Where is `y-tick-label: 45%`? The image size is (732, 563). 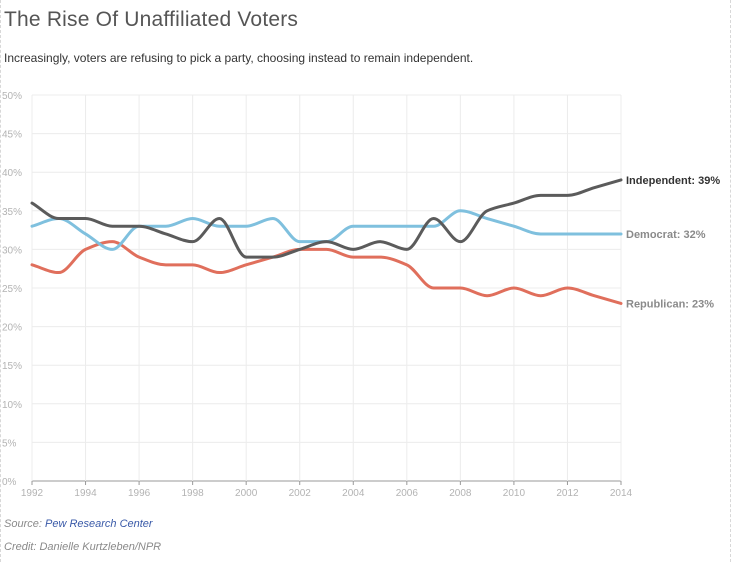 y-tick-label: 45% is located at coordinates (12, 135).